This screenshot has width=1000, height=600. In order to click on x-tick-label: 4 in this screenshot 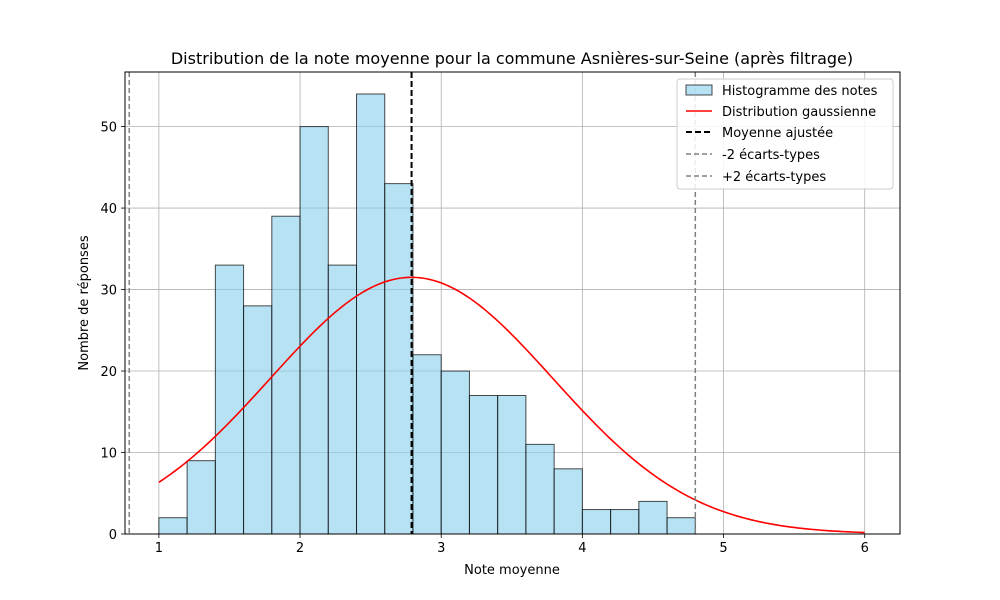, I will do `click(582, 548)`.